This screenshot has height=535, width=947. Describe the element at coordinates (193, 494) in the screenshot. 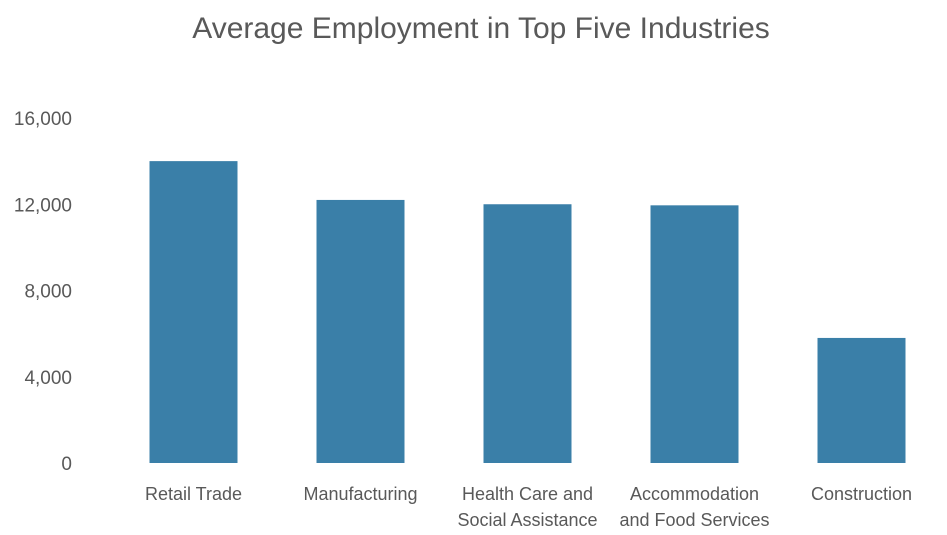

I see `x-category-label: Retail Trade` at that location.